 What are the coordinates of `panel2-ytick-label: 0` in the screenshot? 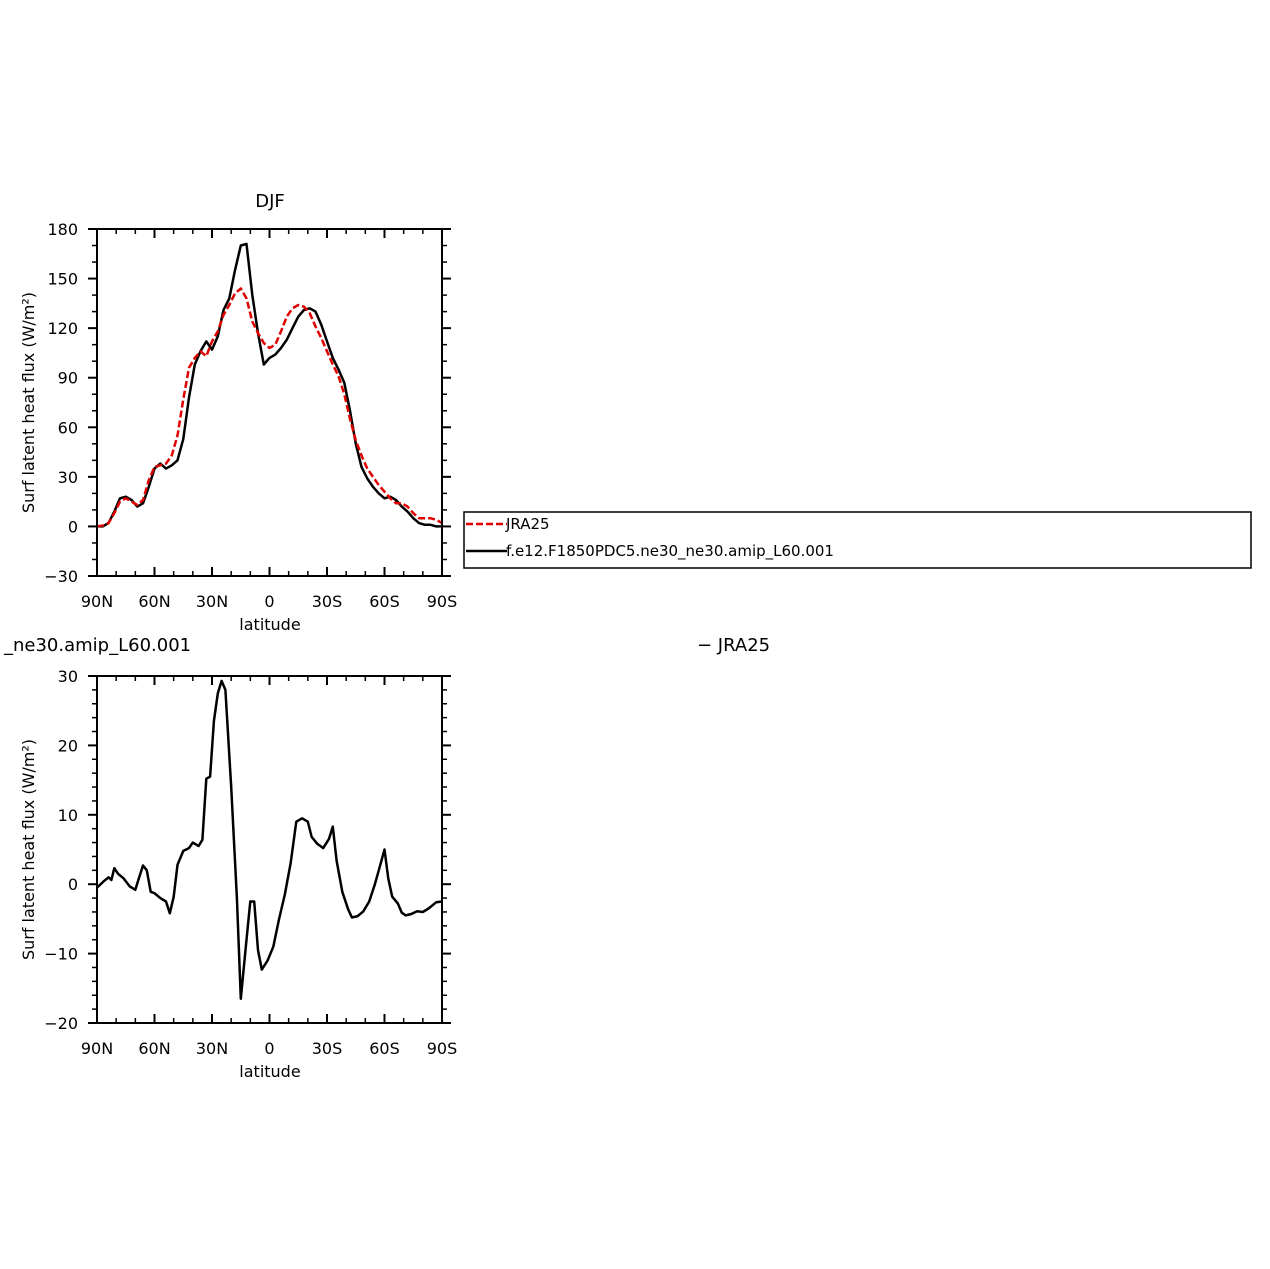 It's located at (73, 884).